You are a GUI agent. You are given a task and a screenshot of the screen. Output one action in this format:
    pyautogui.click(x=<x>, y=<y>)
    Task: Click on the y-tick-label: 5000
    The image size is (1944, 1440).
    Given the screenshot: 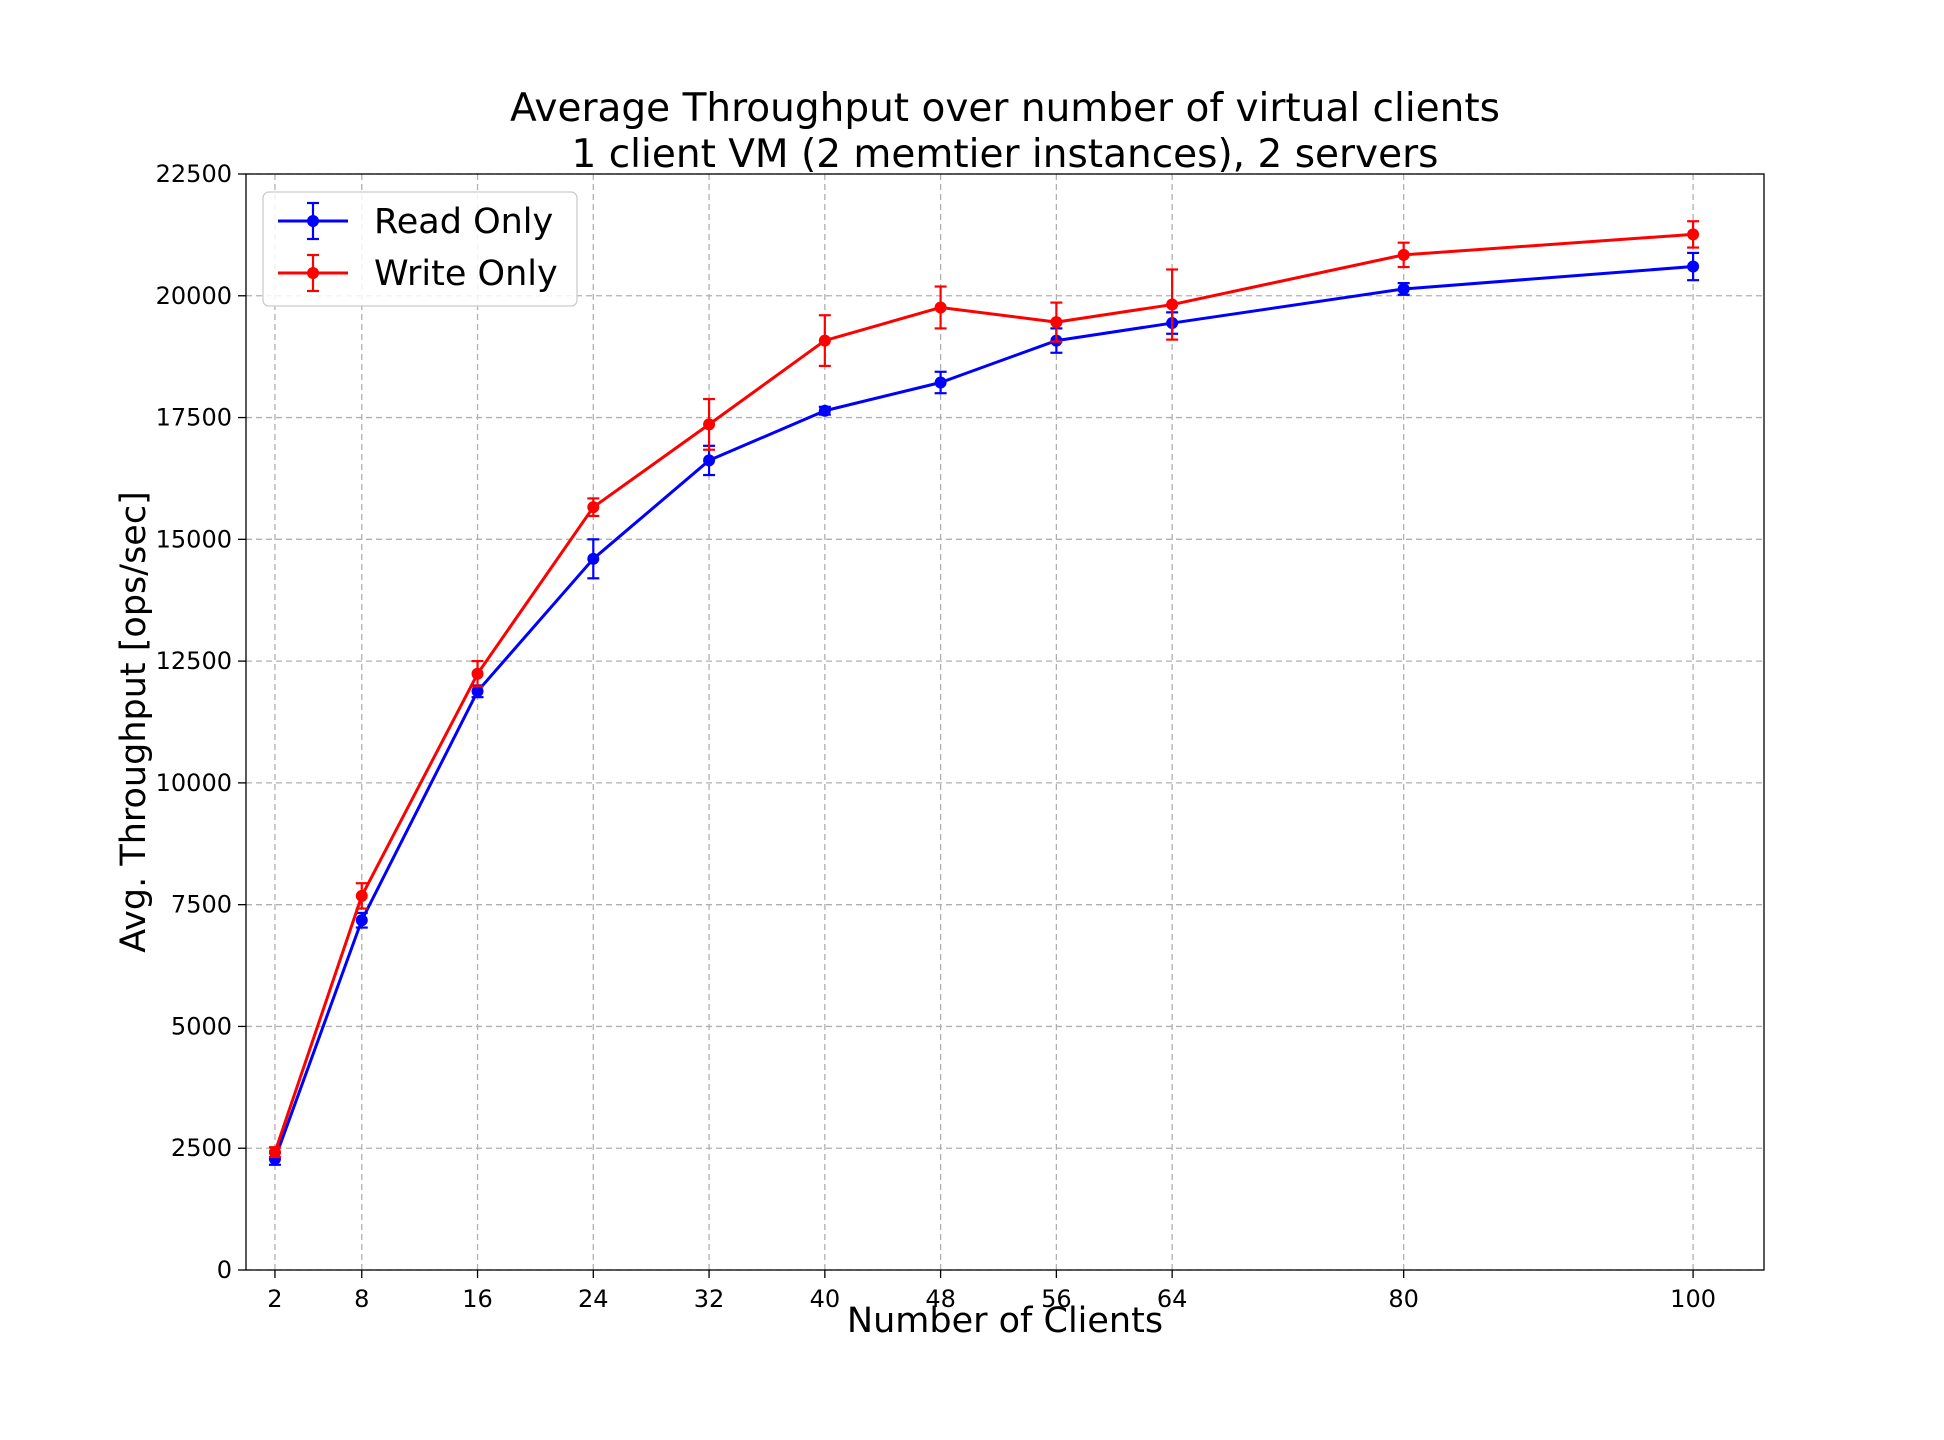 What is the action you would take?
    pyautogui.click(x=201, y=1026)
    